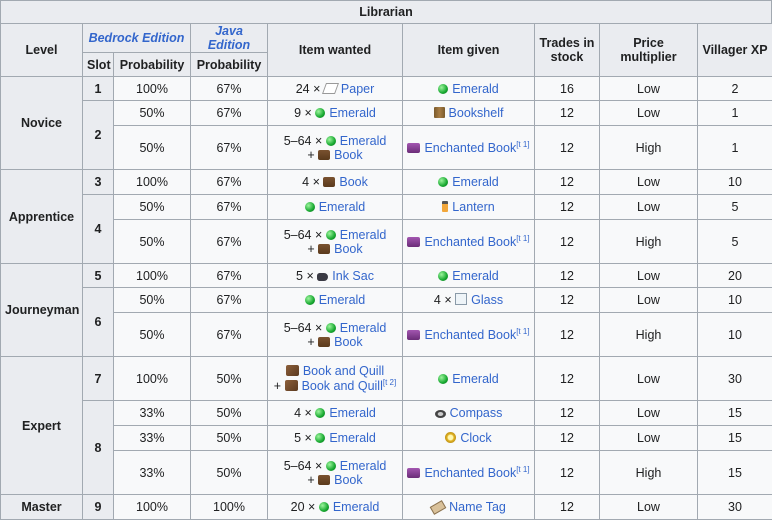 Image resolution: width=772 pixels, height=522 pixels. Describe the element at coordinates (451, 437) in the screenshot. I see `clock-icon` at that location.